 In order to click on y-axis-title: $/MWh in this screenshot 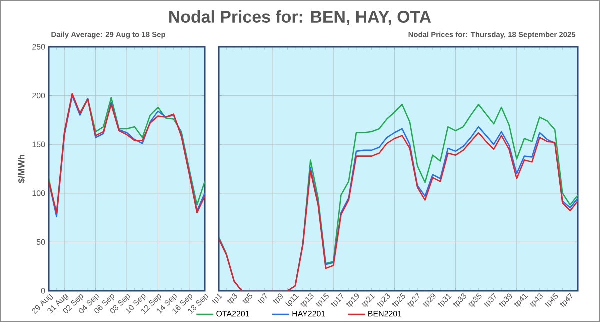, I will do `click(22, 169)`.